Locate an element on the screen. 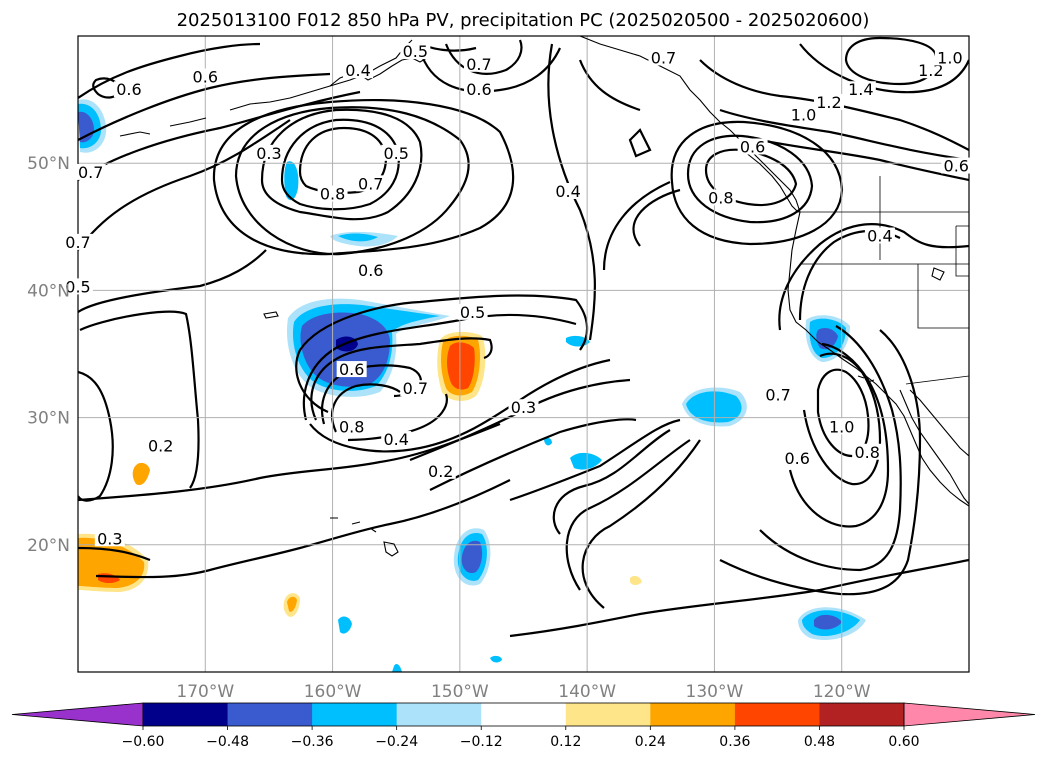 The height and width of the screenshot is (765, 1047). contour-label: 0.2 is located at coordinates (440, 471).